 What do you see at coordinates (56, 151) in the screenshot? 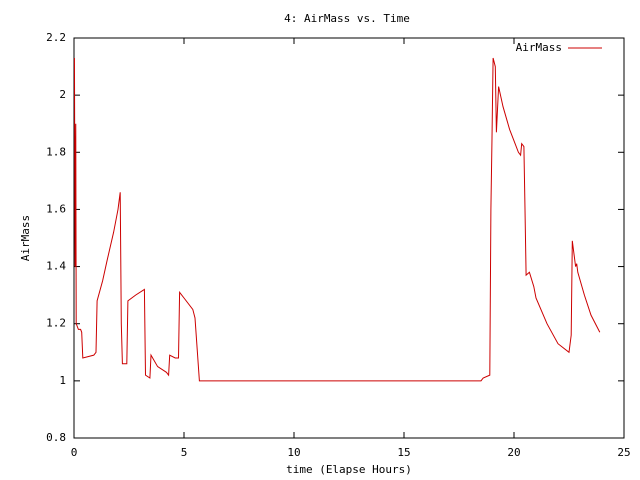
I see `y-tick-label: 1.8` at bounding box center [56, 151].